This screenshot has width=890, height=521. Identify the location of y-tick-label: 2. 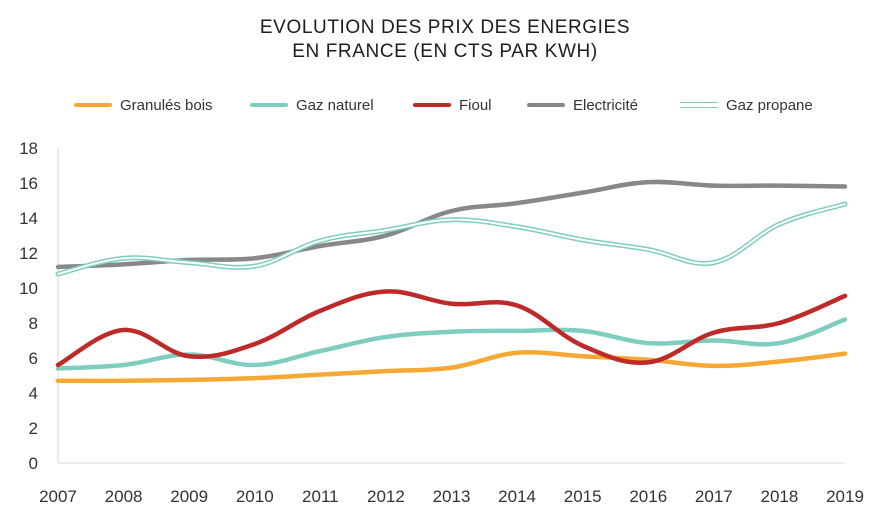
(33, 428).